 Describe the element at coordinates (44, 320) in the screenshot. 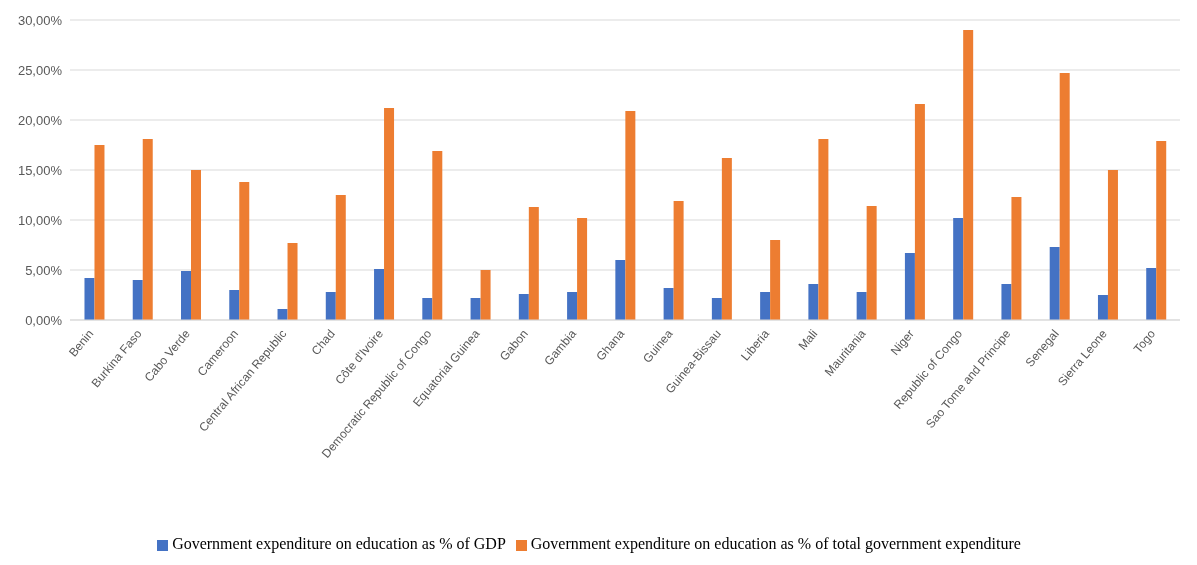

I see `y-tick-label: 0,00%` at that location.